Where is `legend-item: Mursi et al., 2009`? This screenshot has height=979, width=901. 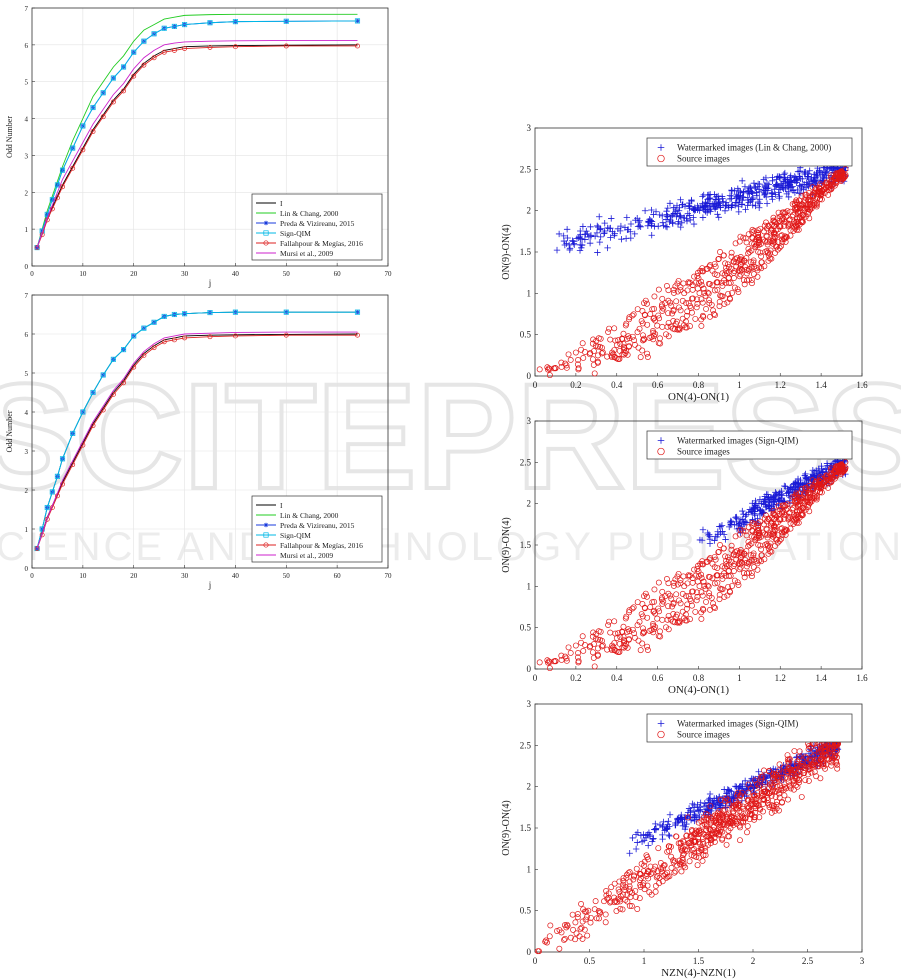 legend-item: Mursi et al., 2009 is located at coordinates (294, 555).